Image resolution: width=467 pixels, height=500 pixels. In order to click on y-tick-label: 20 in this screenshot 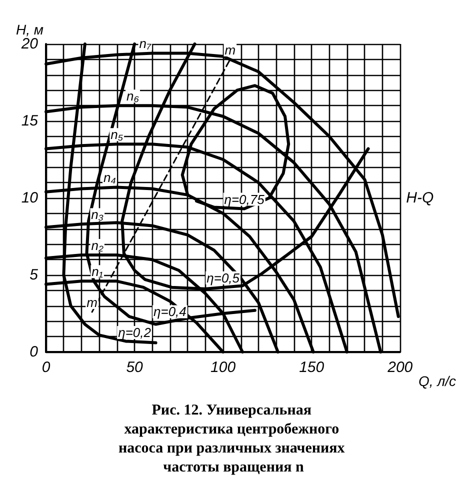, I will do `click(29, 44)`.